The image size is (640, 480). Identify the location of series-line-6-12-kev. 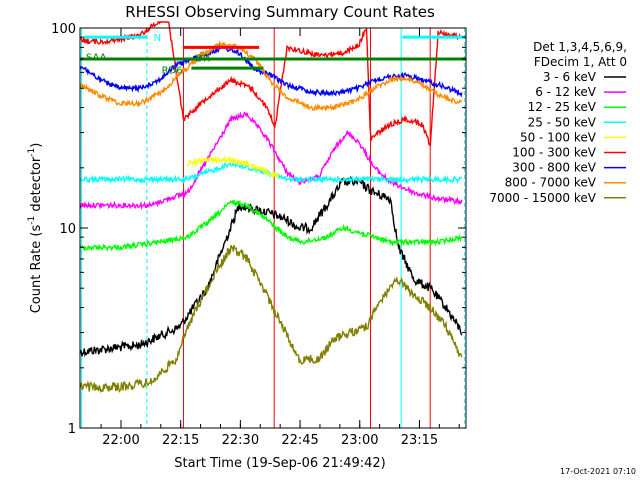
(271, 161).